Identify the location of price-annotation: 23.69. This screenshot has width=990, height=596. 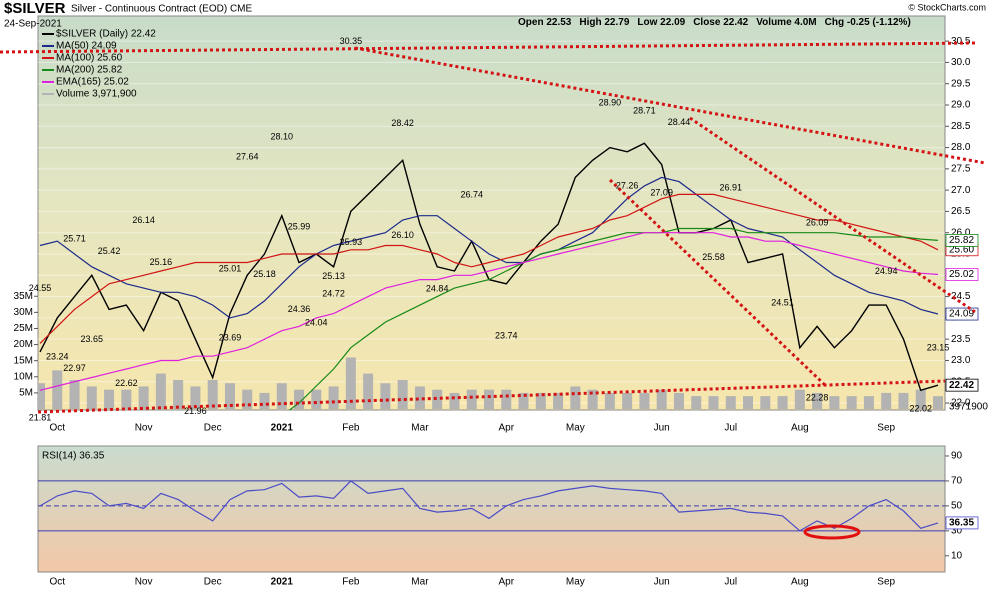
(230, 337).